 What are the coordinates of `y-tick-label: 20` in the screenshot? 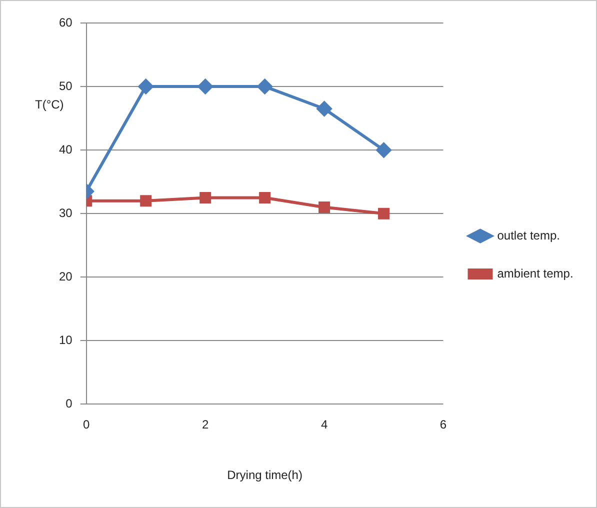 It's located at (65, 276).